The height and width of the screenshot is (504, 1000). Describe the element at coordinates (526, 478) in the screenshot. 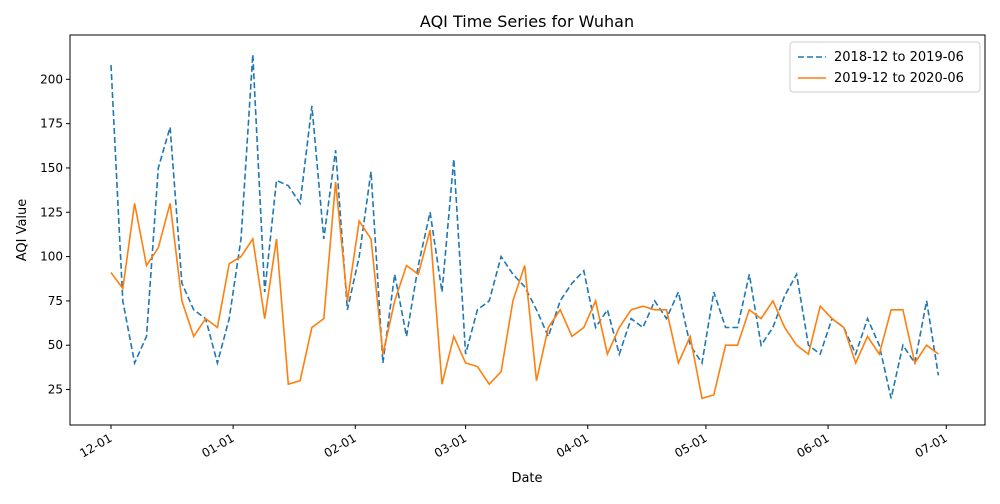

I see `x-axis-label: Date` at that location.